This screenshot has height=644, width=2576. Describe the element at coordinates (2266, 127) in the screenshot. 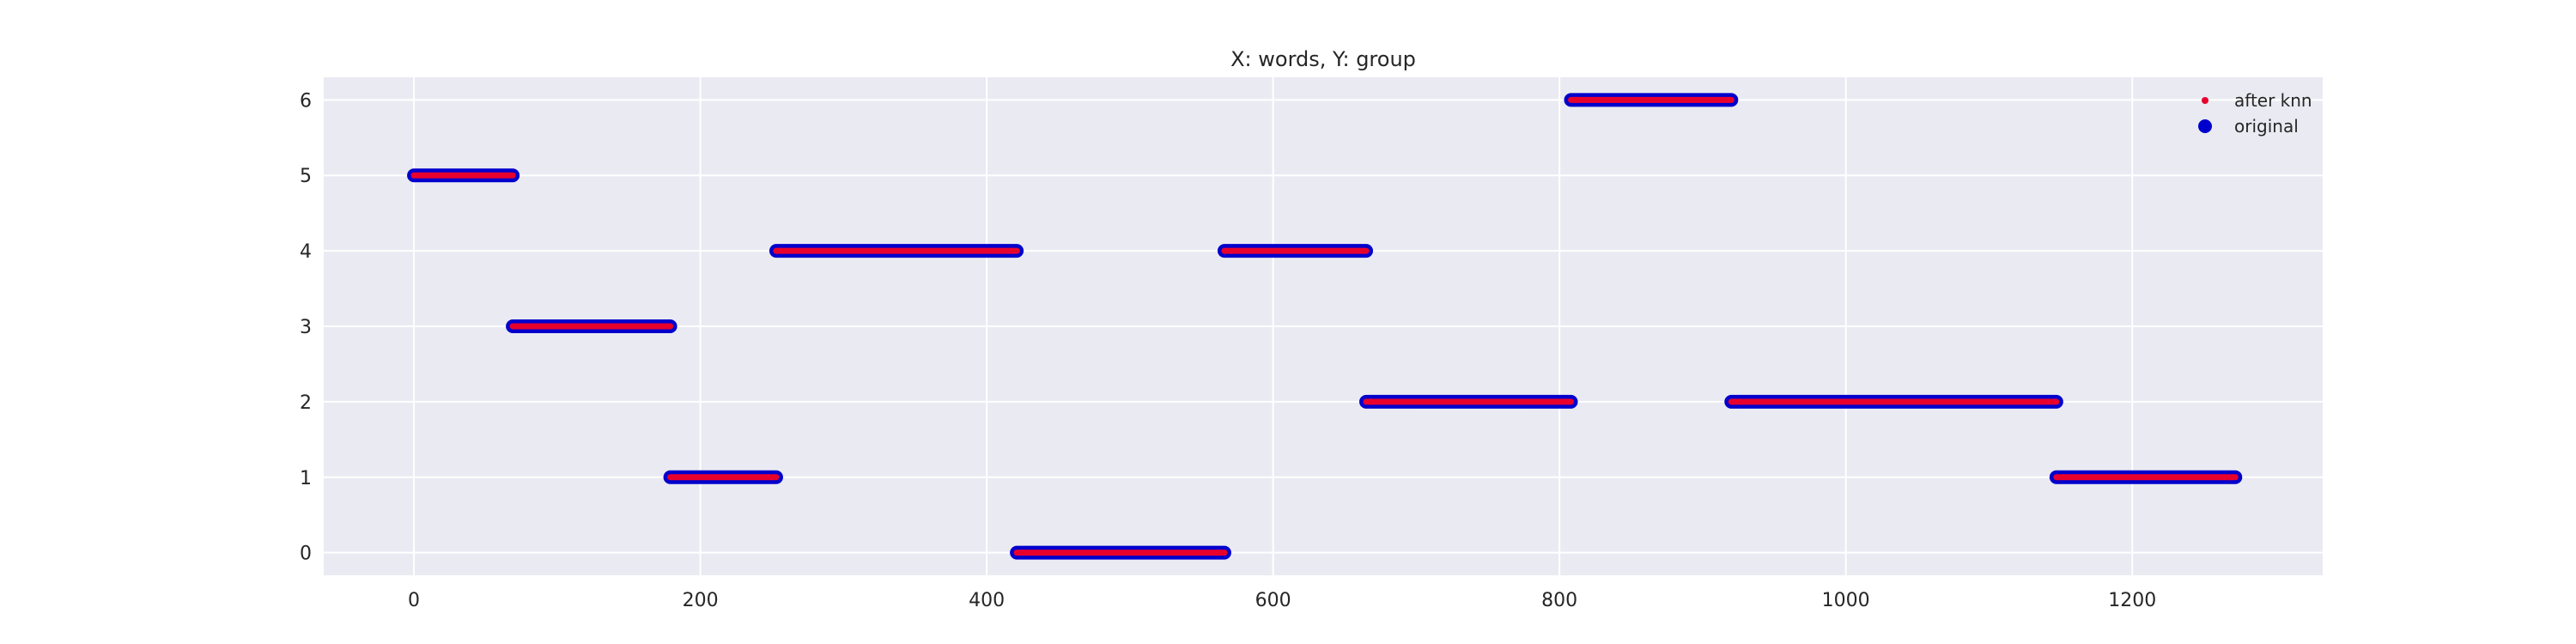

I see `legend-label-original: original` at that location.